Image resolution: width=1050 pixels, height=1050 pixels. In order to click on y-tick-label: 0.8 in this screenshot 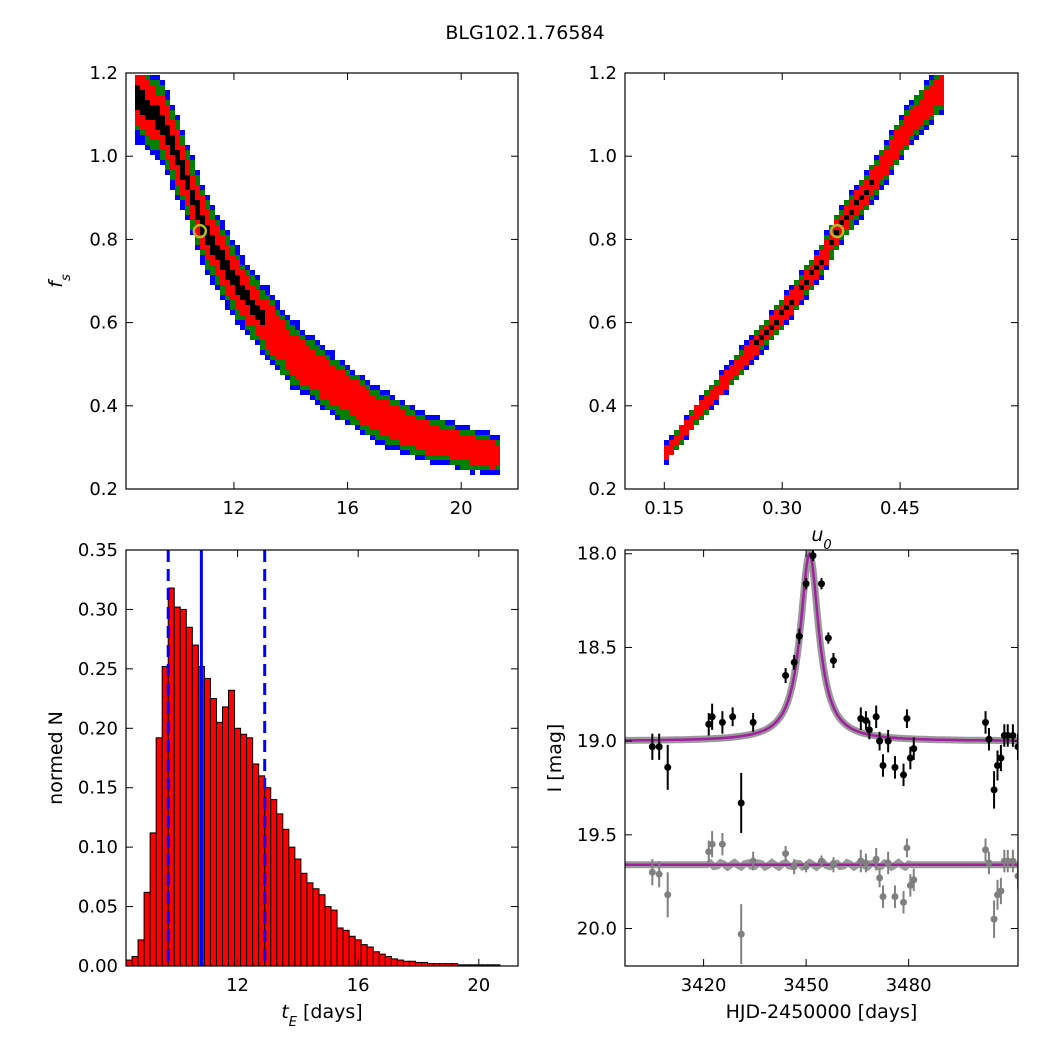, I will do `click(602, 239)`.